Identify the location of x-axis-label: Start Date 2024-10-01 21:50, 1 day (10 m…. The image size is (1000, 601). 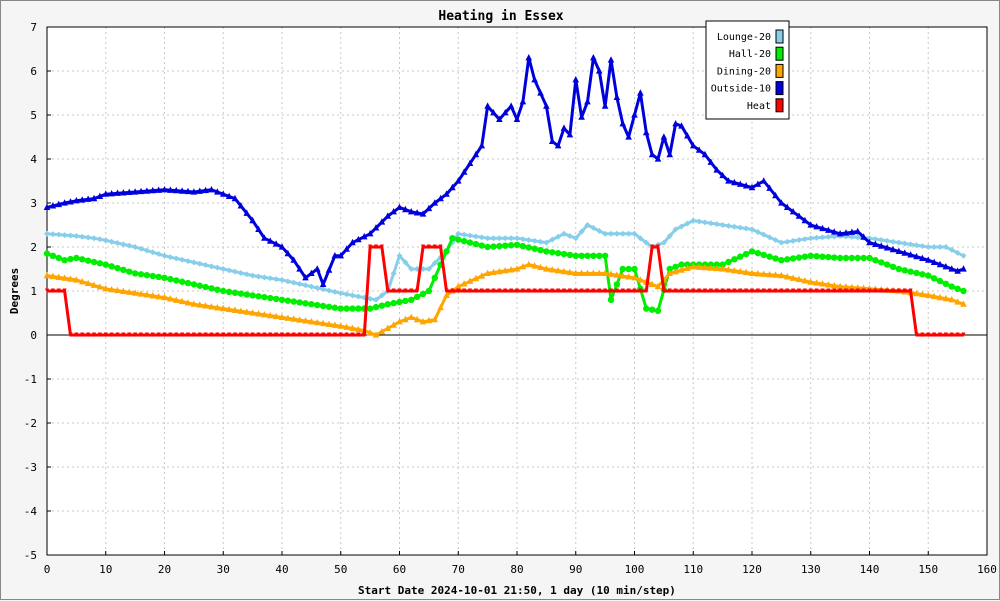
(517, 590).